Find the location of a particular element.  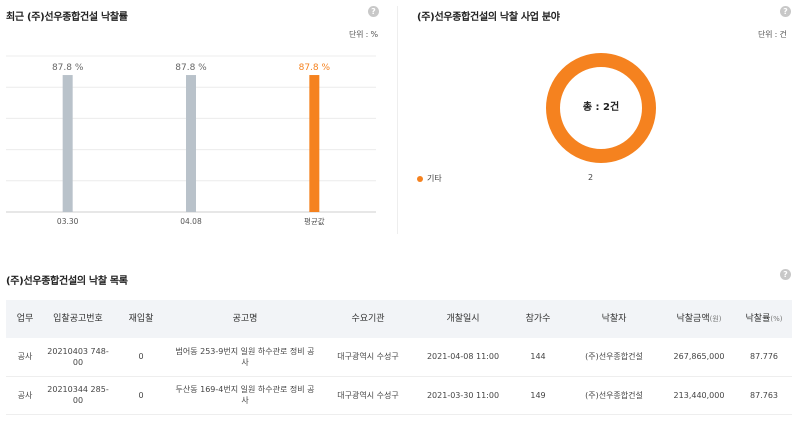

column-header-0: 업무 is located at coordinates (25, 319).